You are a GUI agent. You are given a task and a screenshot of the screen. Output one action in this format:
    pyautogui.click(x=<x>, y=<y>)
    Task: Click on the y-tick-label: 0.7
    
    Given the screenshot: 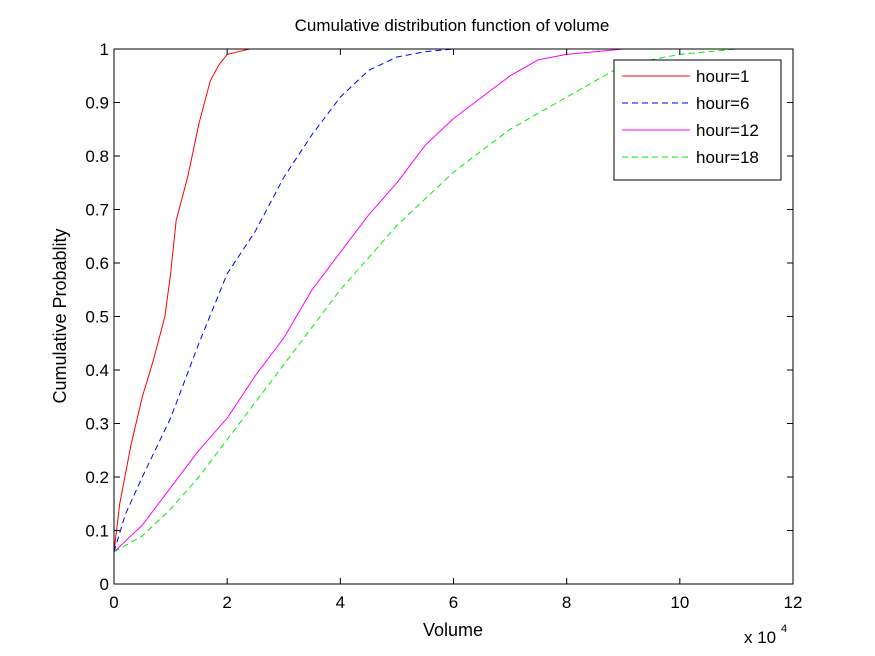 What is the action you would take?
    pyautogui.click(x=97, y=210)
    